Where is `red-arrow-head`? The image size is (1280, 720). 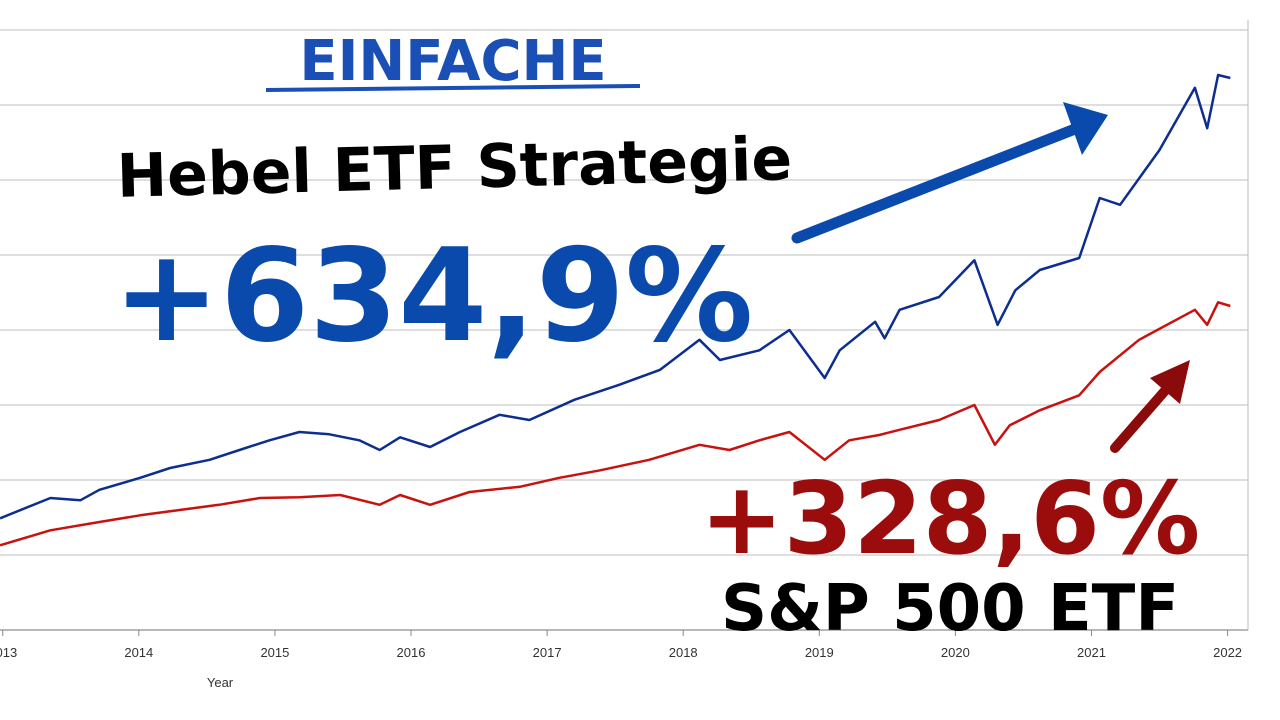 red-arrow-head is located at coordinates (1170, 382).